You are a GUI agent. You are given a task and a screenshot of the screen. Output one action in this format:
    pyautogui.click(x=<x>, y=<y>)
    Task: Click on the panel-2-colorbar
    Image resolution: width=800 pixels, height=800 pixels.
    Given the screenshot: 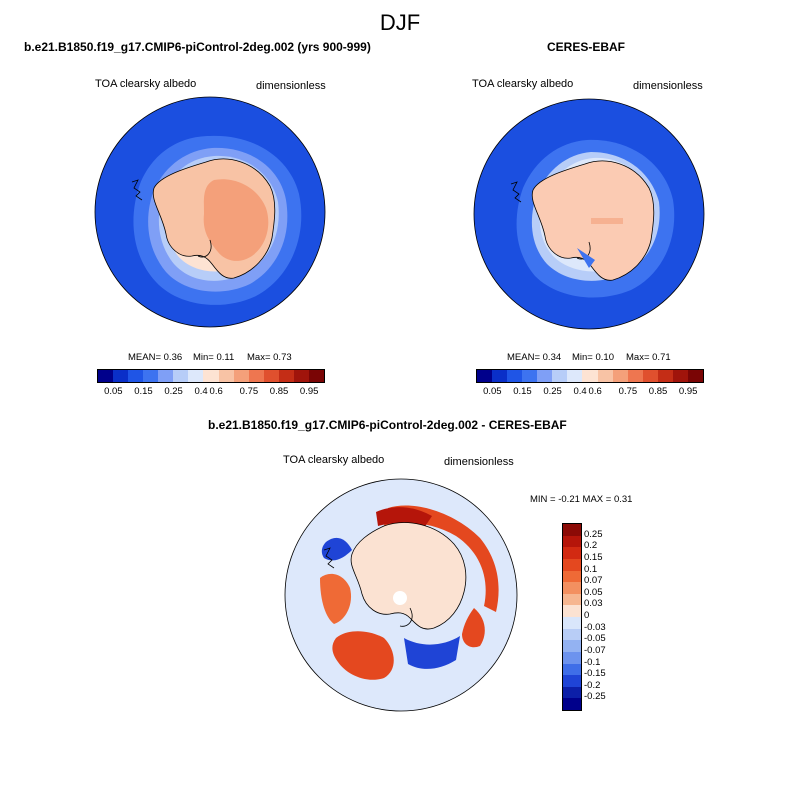 What is the action you would take?
    pyautogui.click(x=590, y=376)
    